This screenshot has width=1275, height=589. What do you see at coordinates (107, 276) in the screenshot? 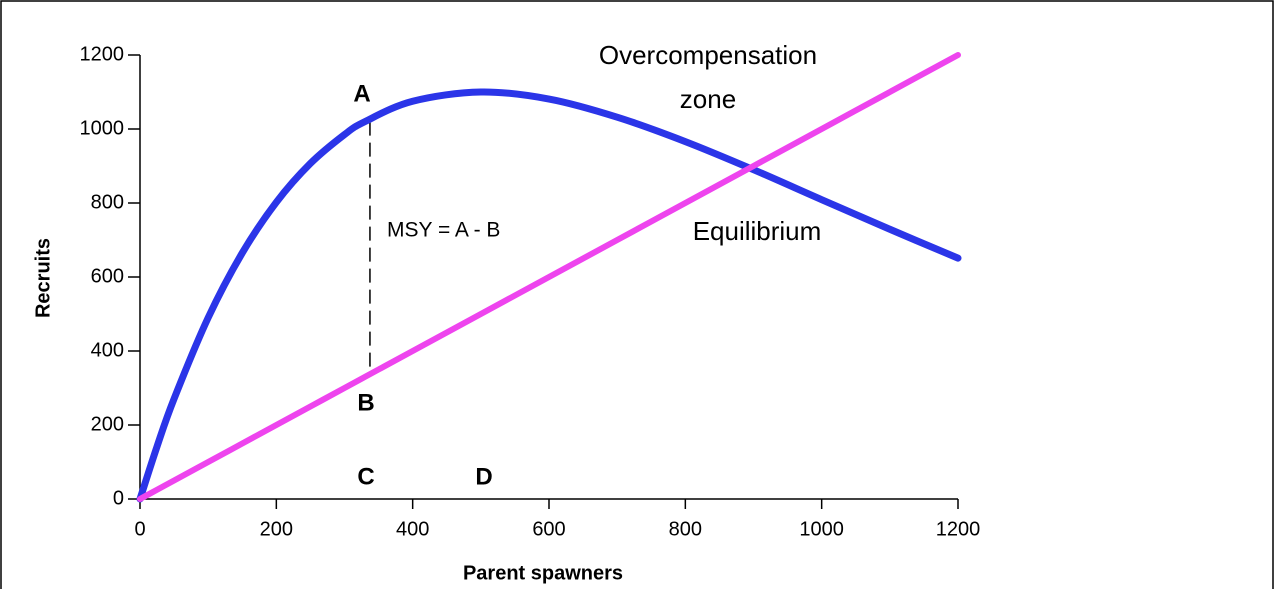
I see `y-tick-label: 600` at bounding box center [107, 276].